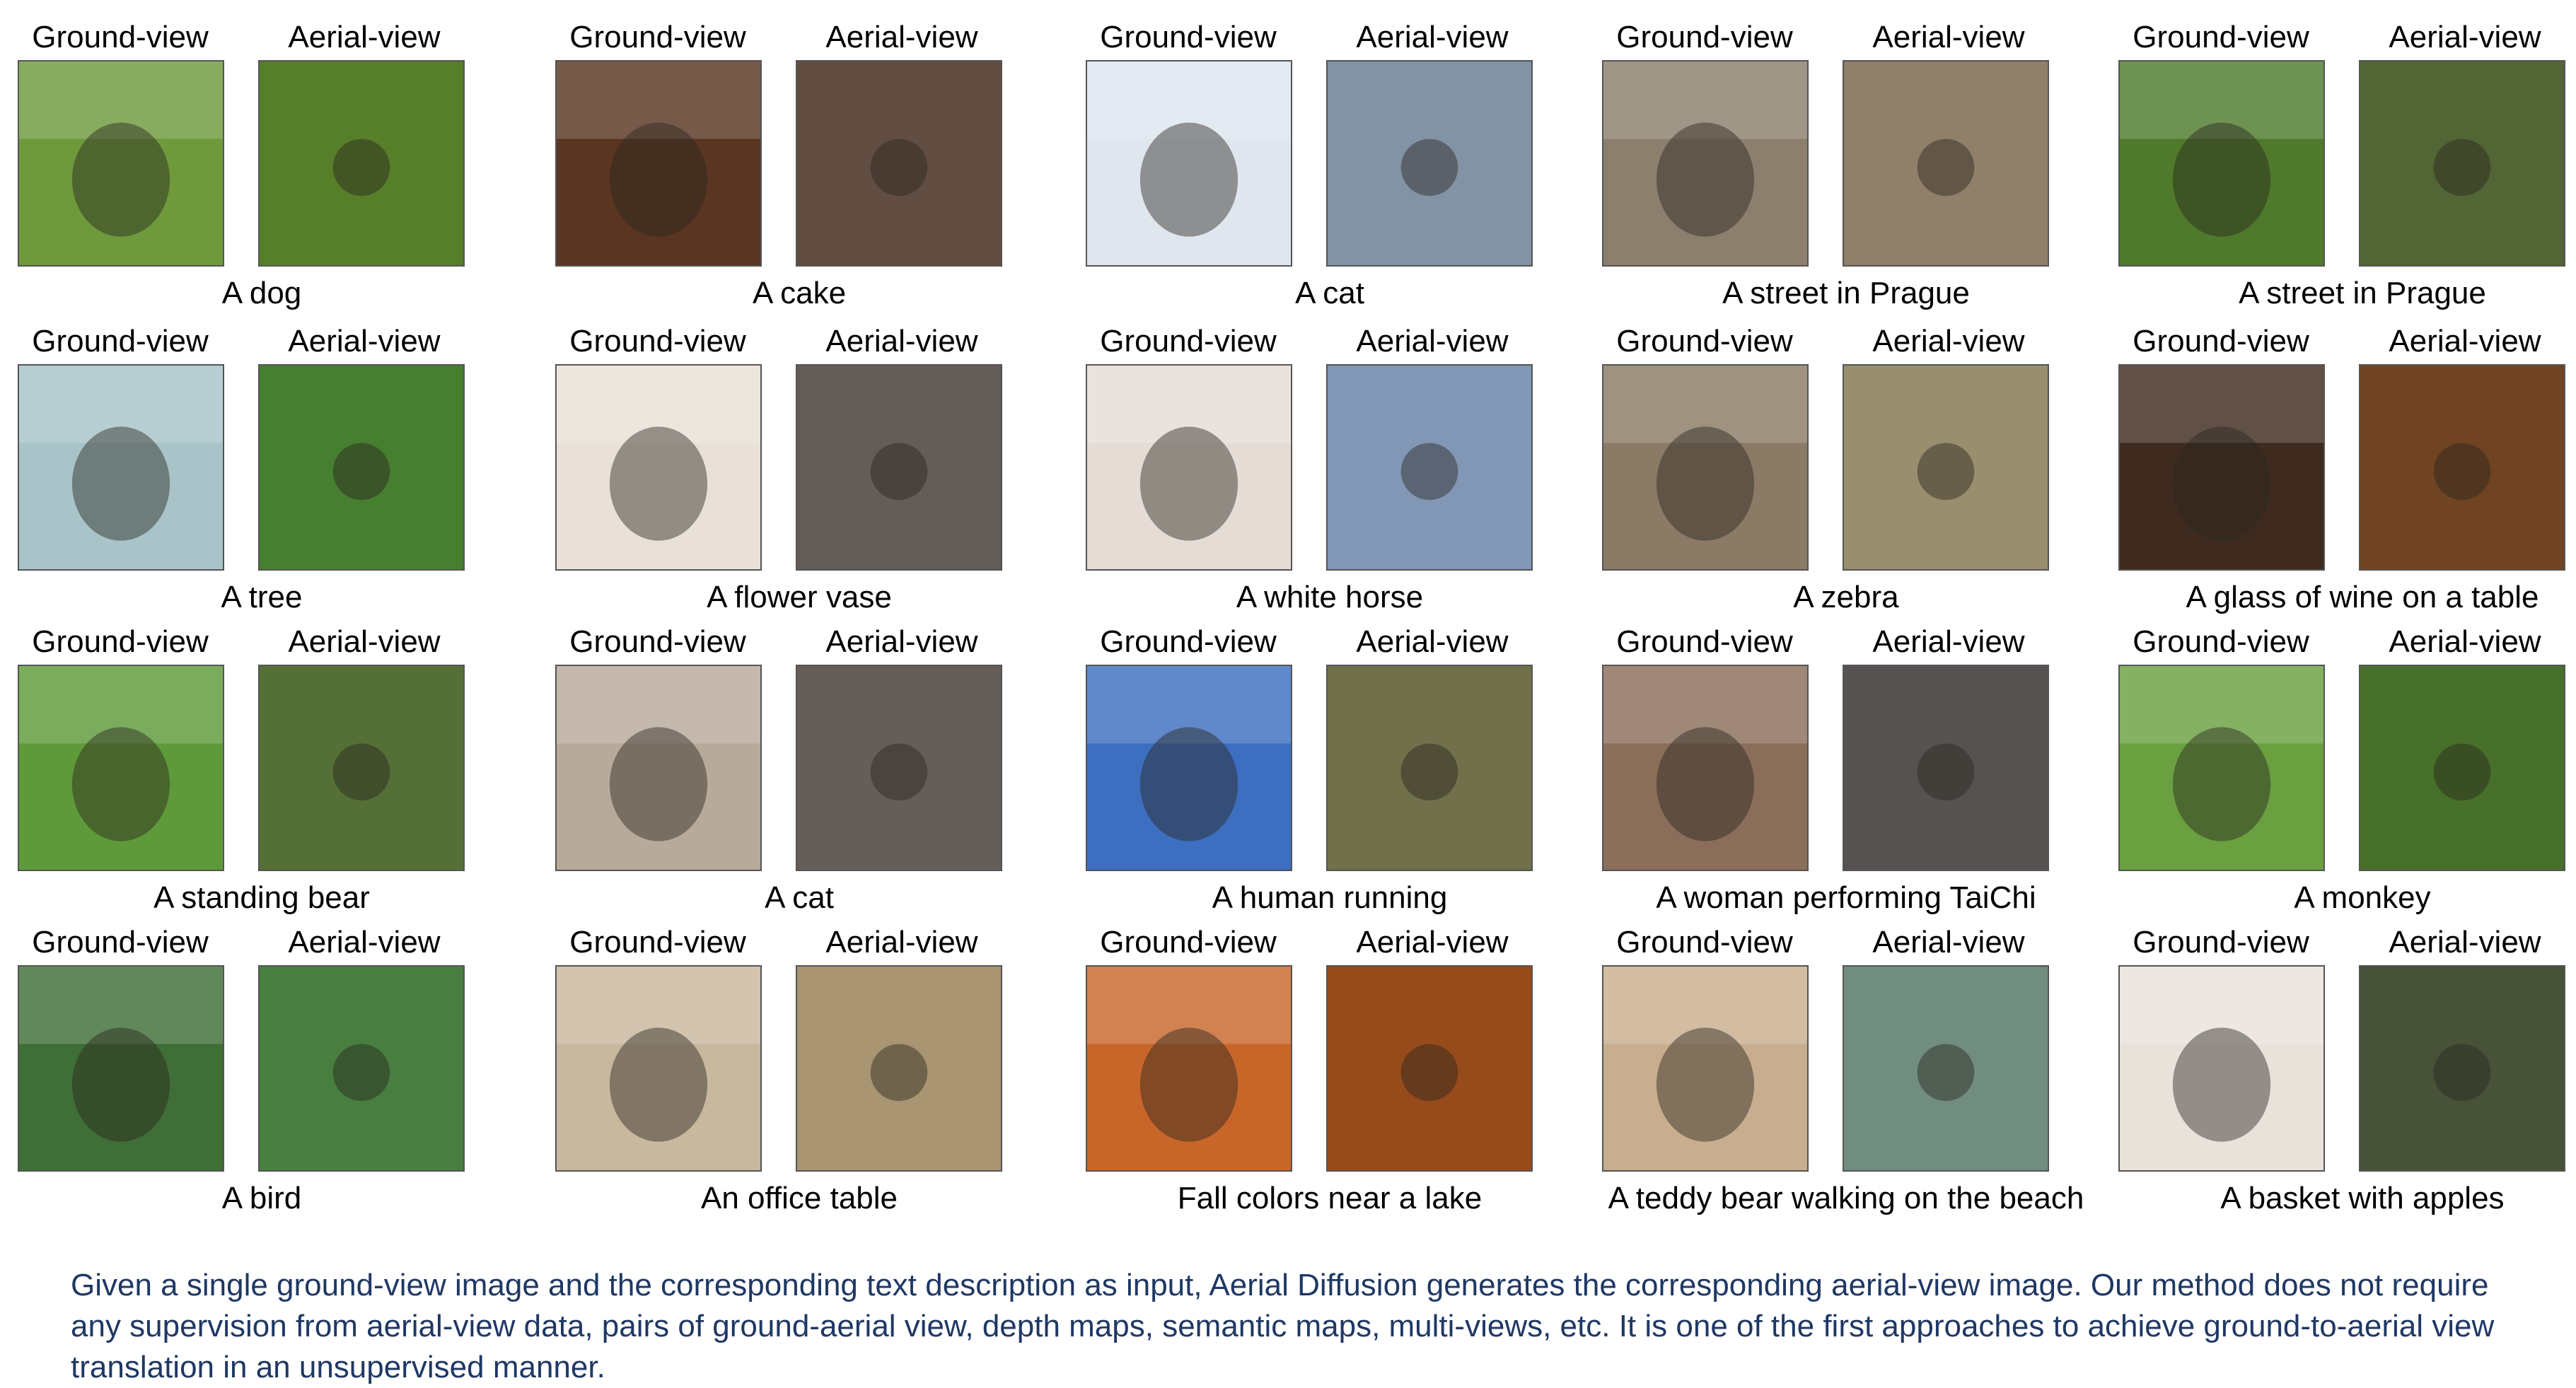  Describe the element at coordinates (2362, 597) in the screenshot. I see `pair-caption: A glass of wine on a table` at that location.